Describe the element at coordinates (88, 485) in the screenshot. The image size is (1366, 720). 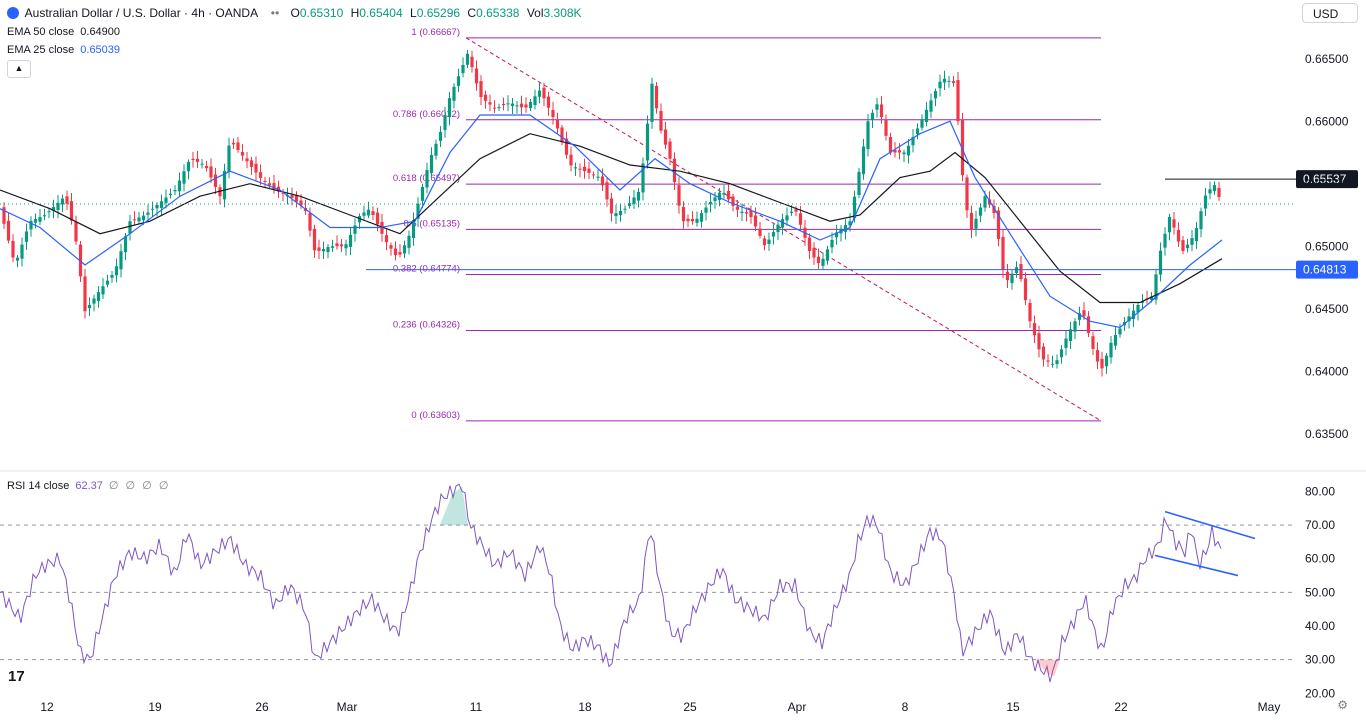
I see `rsi-legend: RSI 14 close 62.37 ∅ ∅ ∅ ∅` at that location.